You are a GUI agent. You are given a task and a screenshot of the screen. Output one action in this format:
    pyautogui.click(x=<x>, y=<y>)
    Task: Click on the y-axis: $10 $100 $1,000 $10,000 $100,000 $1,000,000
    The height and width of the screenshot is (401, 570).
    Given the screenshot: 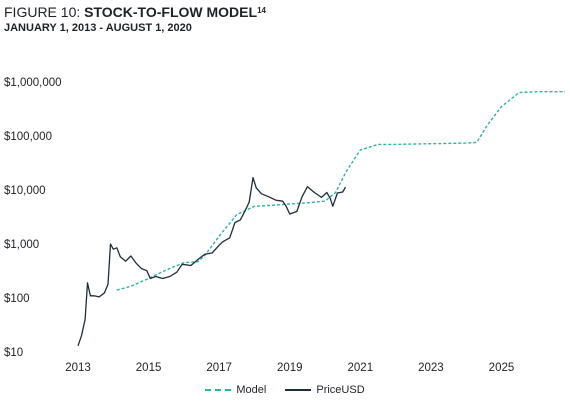 What is the action you would take?
    pyautogui.click(x=33, y=218)
    